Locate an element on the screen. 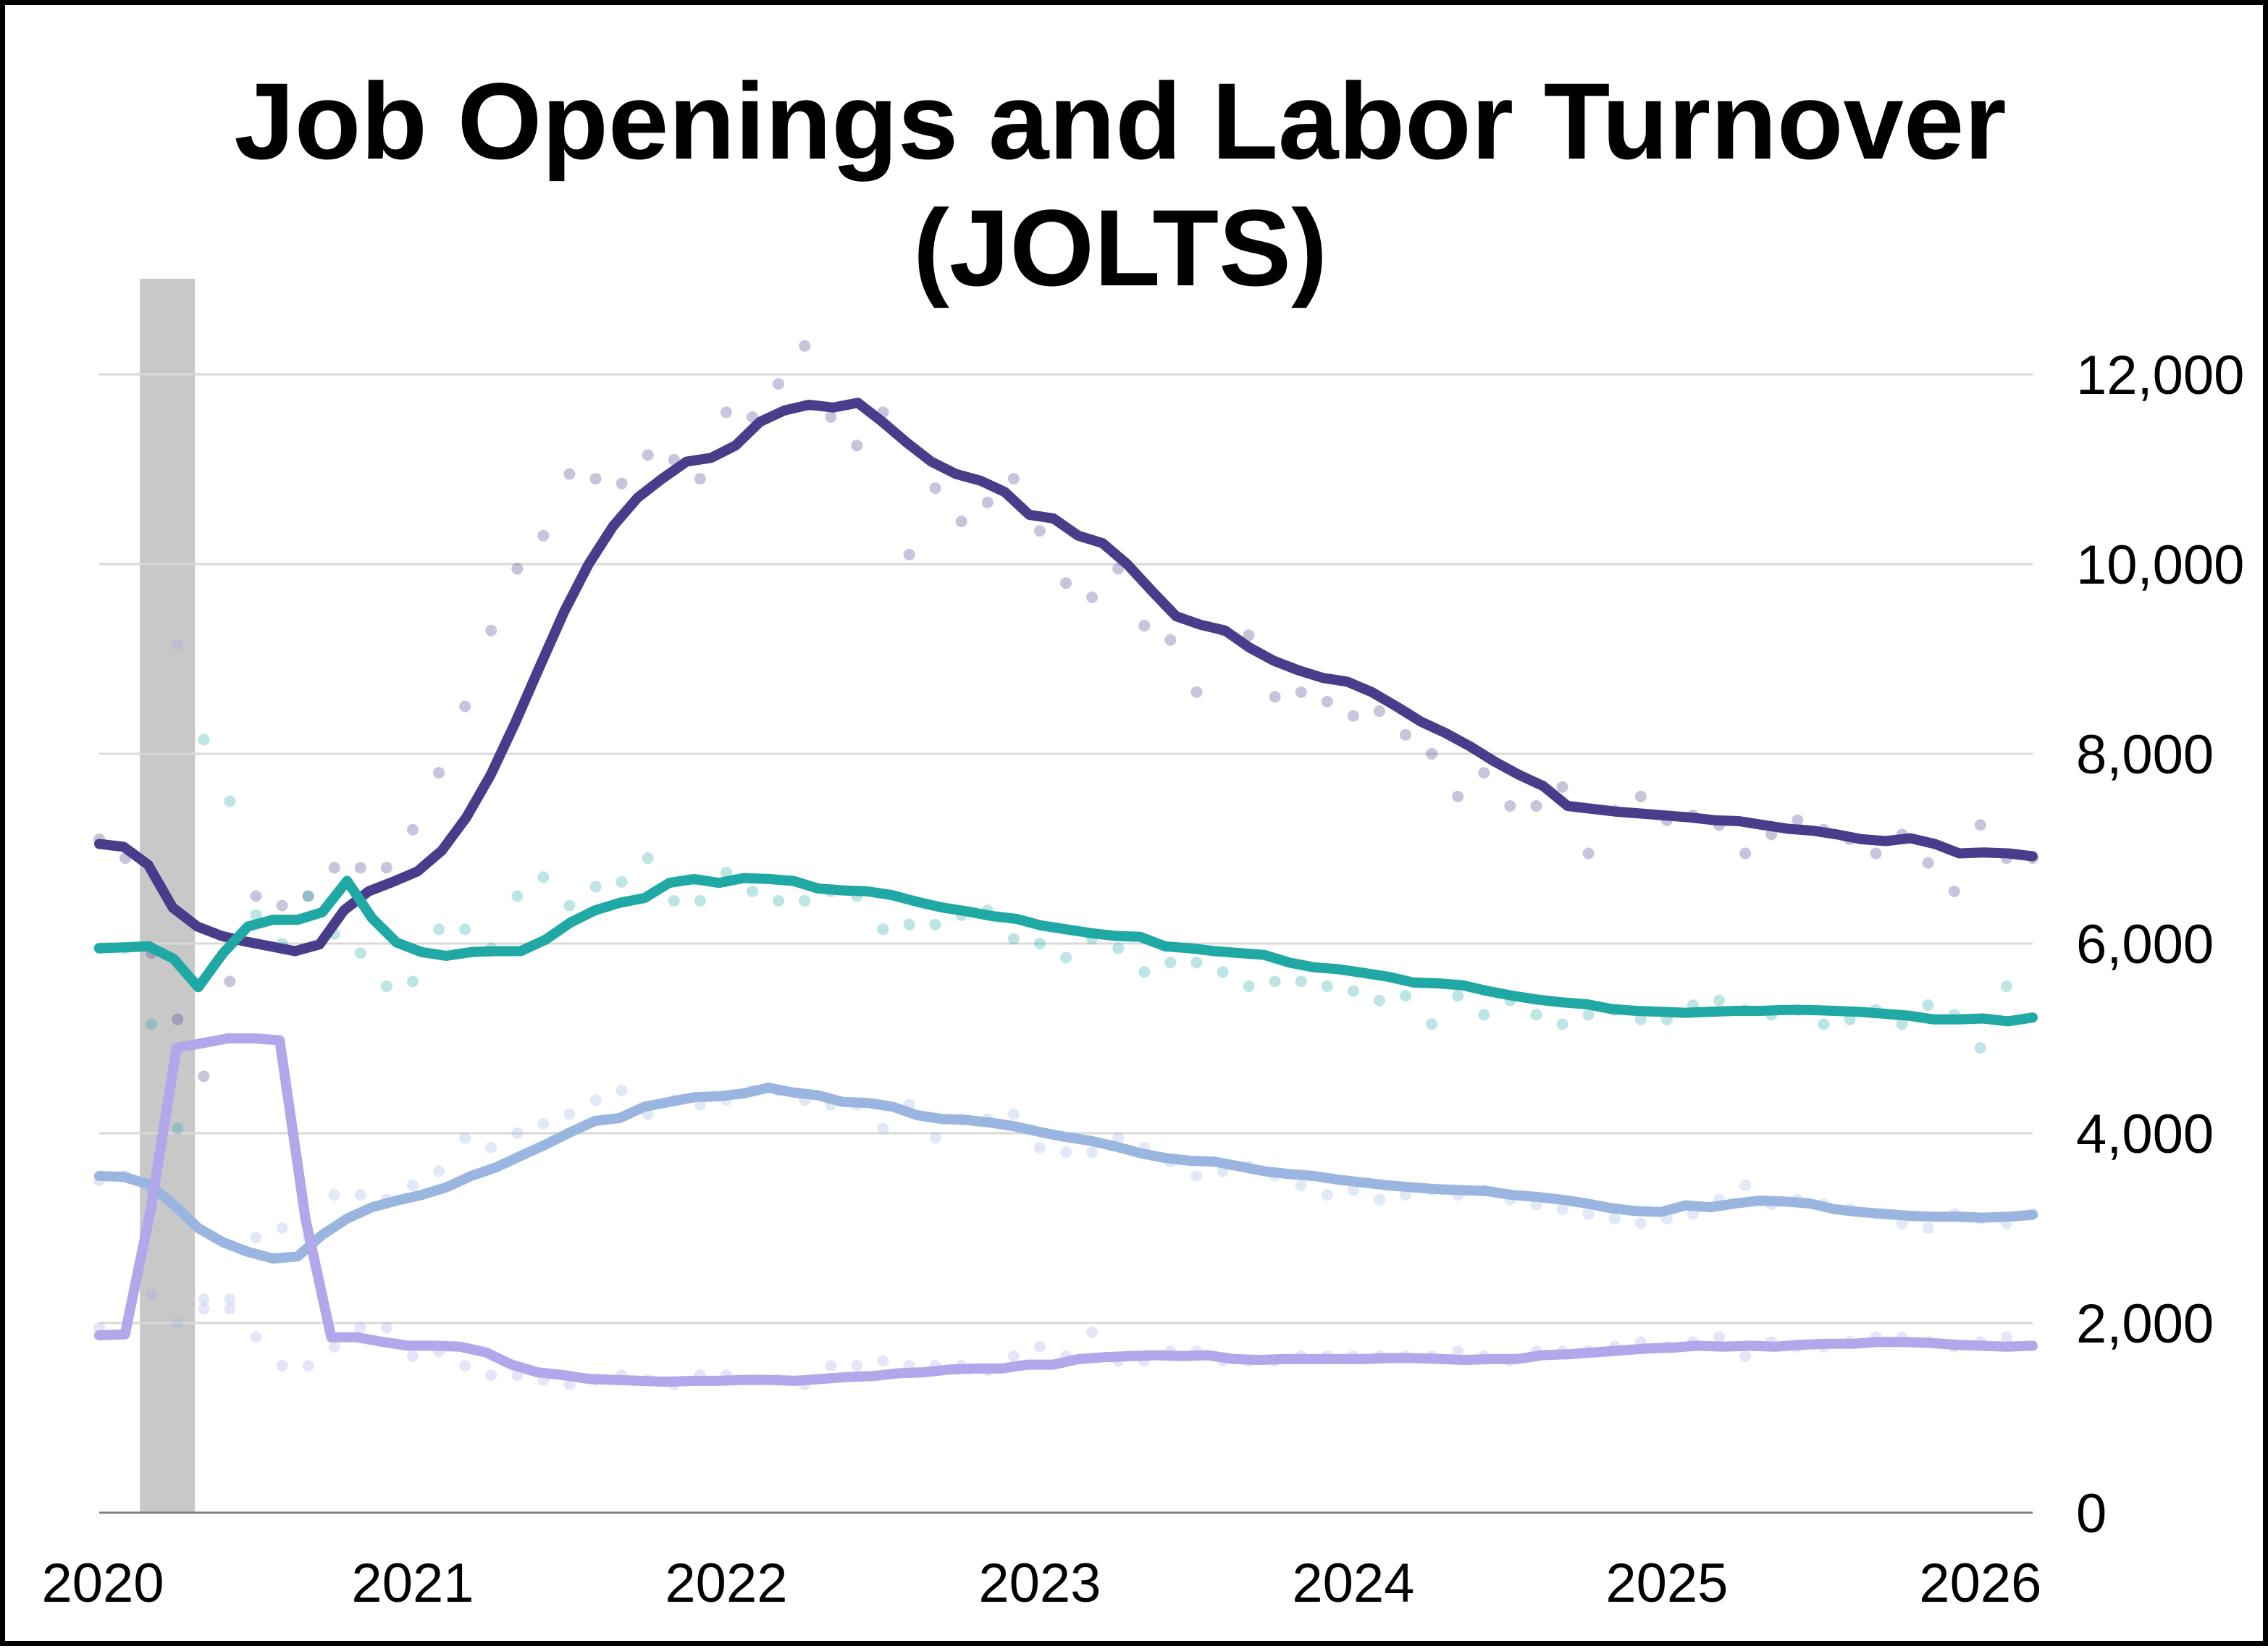 This screenshot has width=2268, height=1651. y-tick-label: 12,000 is located at coordinates (2160, 375).